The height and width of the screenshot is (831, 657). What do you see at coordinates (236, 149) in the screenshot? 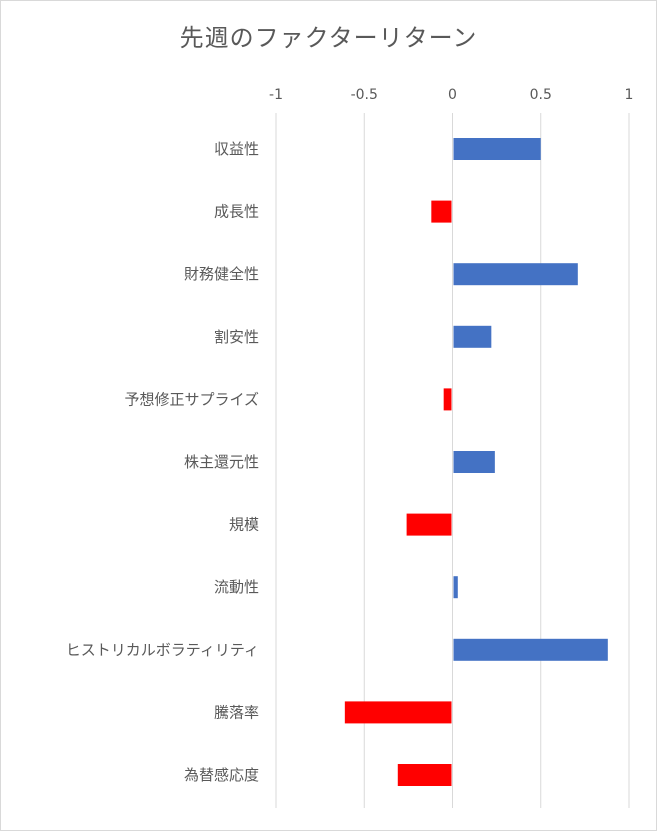
I see `category-label: 収益性` at bounding box center [236, 149].